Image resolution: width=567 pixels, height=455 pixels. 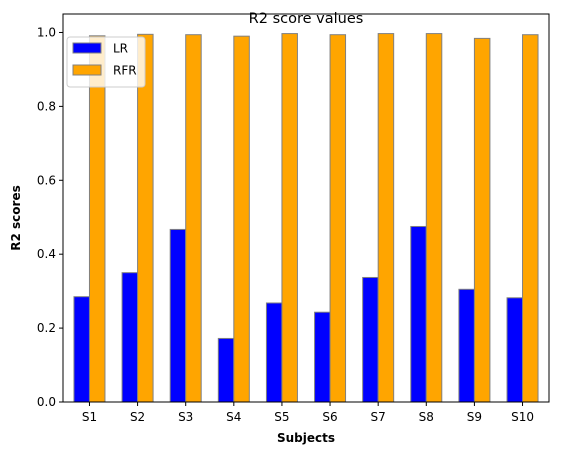 I want to click on x-tick-label: S10, so click(x=522, y=417).